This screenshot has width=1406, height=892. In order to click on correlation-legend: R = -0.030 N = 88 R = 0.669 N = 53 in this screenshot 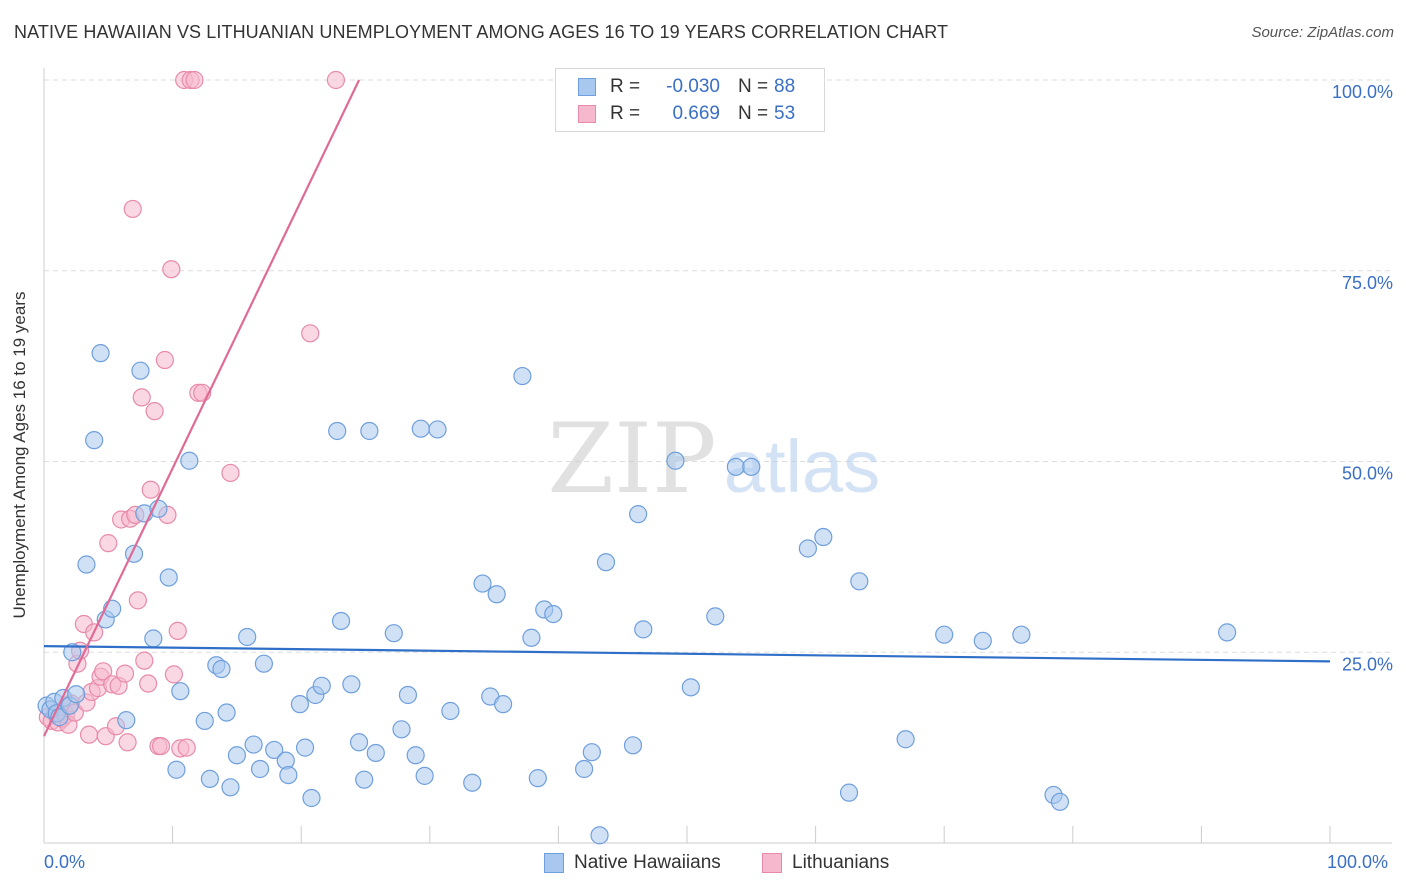, I will do `click(690, 100)`.